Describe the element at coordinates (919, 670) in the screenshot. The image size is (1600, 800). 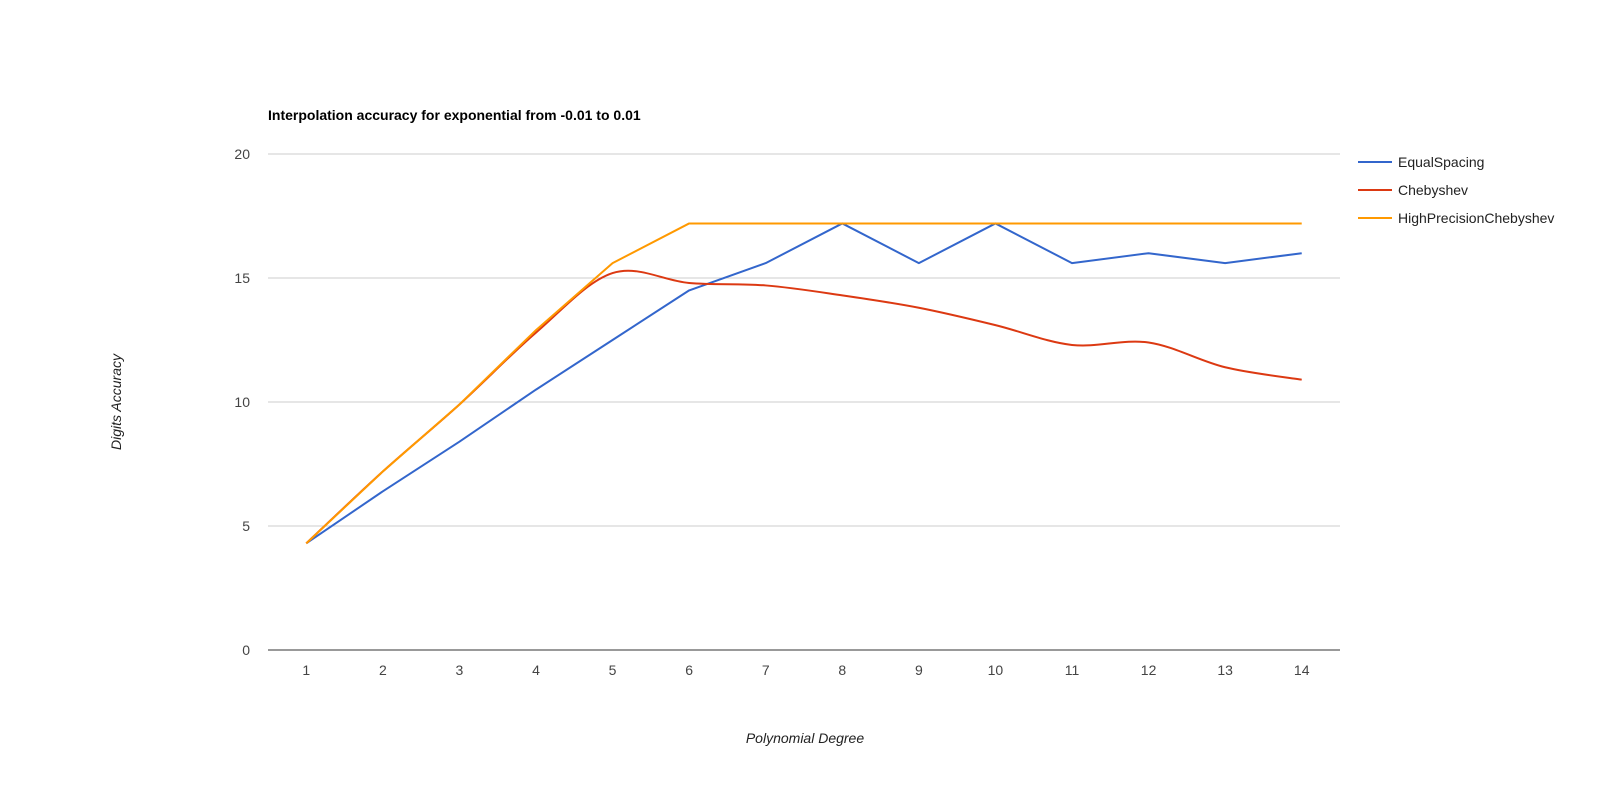
I see `x-tick-label: 9` at that location.